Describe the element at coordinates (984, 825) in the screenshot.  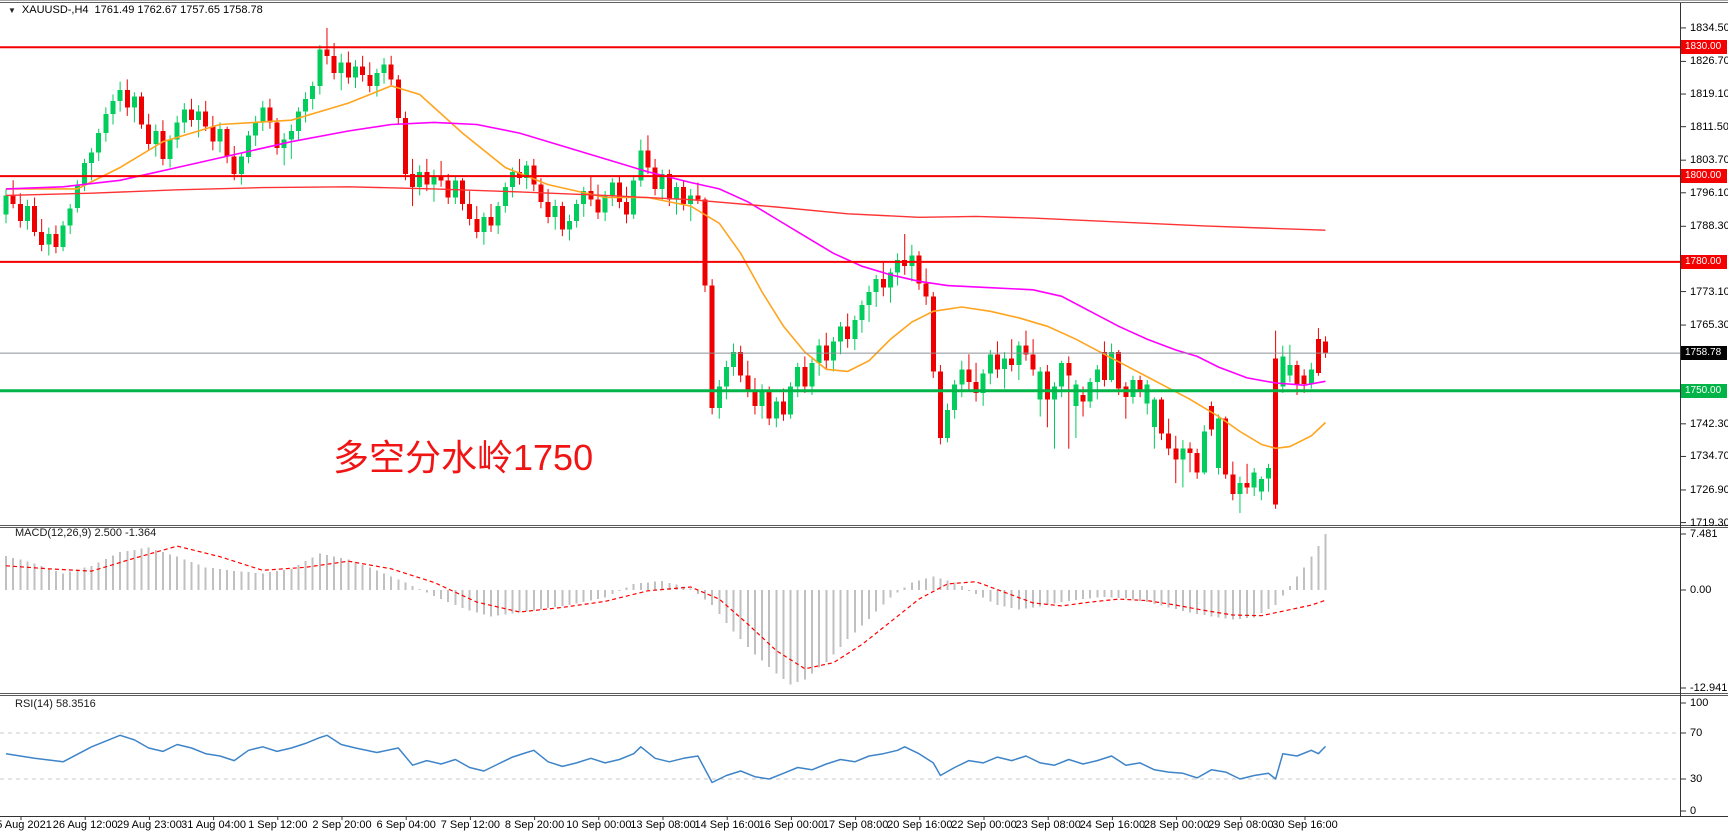
I see `time-tick-label: 22 Sep 00:00` at that location.